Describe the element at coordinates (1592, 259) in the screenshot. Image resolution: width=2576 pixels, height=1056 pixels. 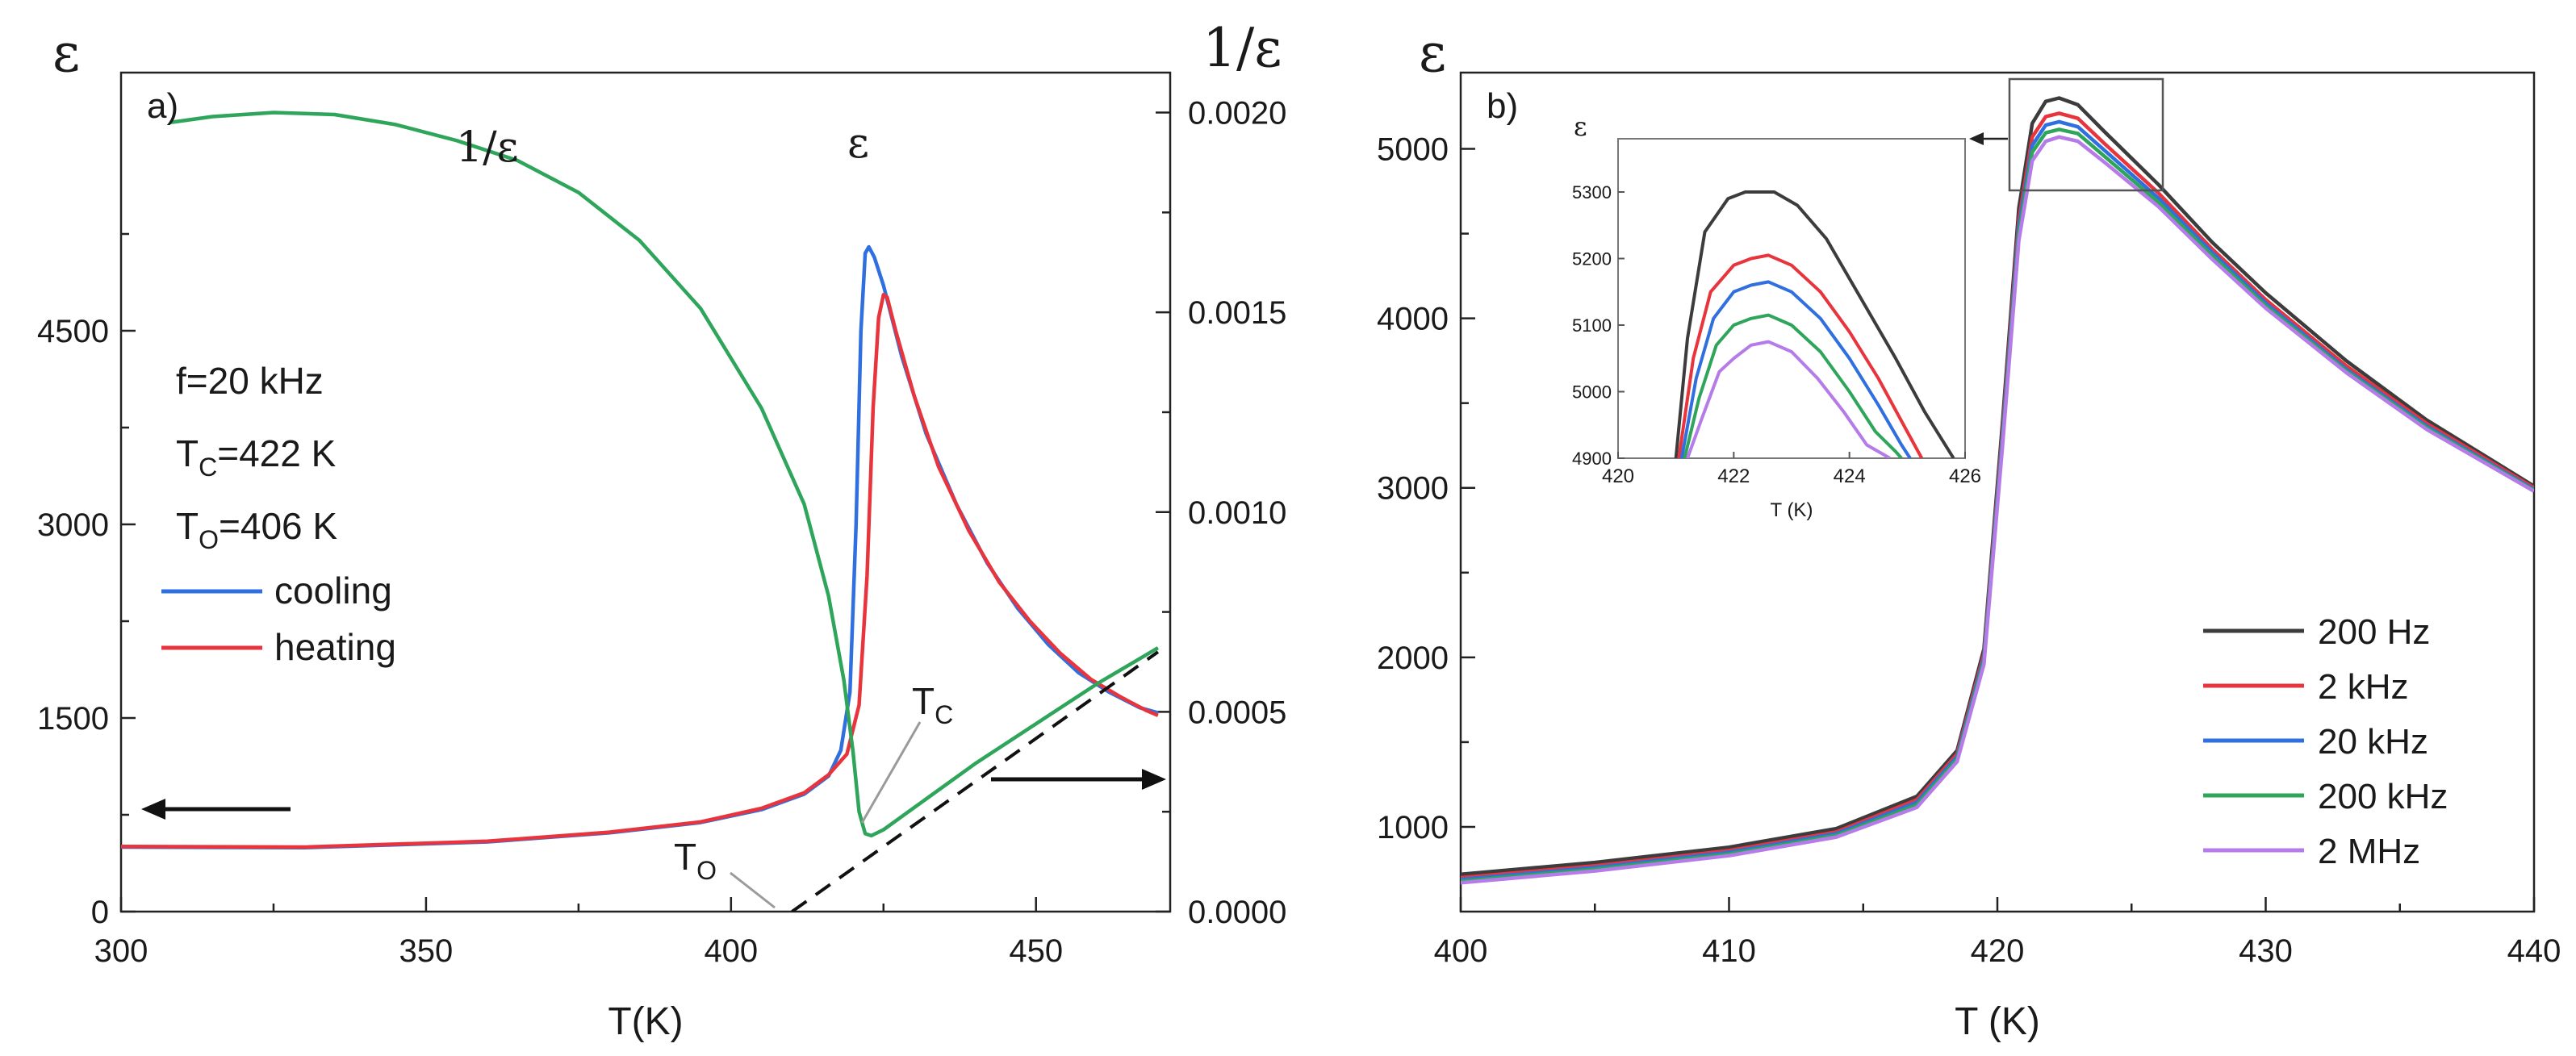
I see `inset-y-tick-label: 5200` at that location.